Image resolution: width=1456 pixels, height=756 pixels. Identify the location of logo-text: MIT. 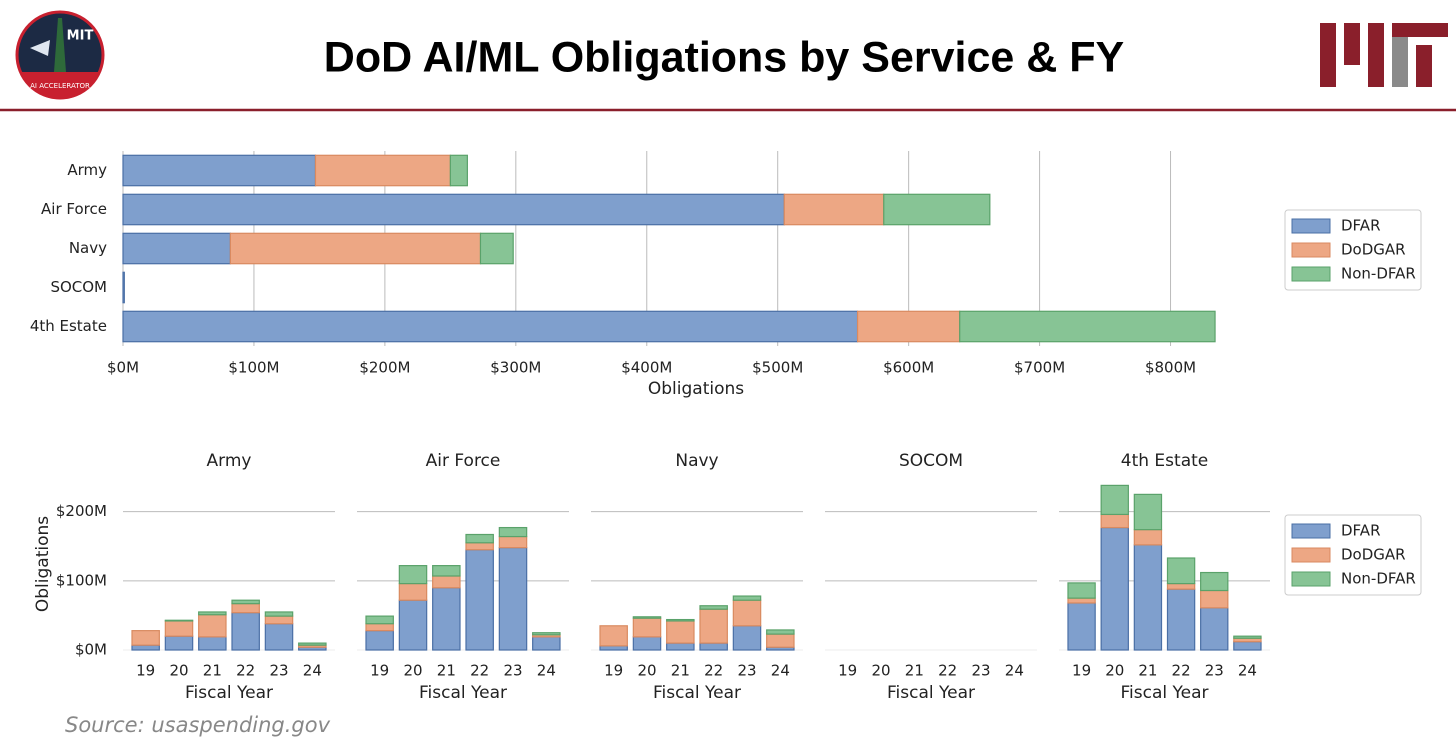
(80, 36).